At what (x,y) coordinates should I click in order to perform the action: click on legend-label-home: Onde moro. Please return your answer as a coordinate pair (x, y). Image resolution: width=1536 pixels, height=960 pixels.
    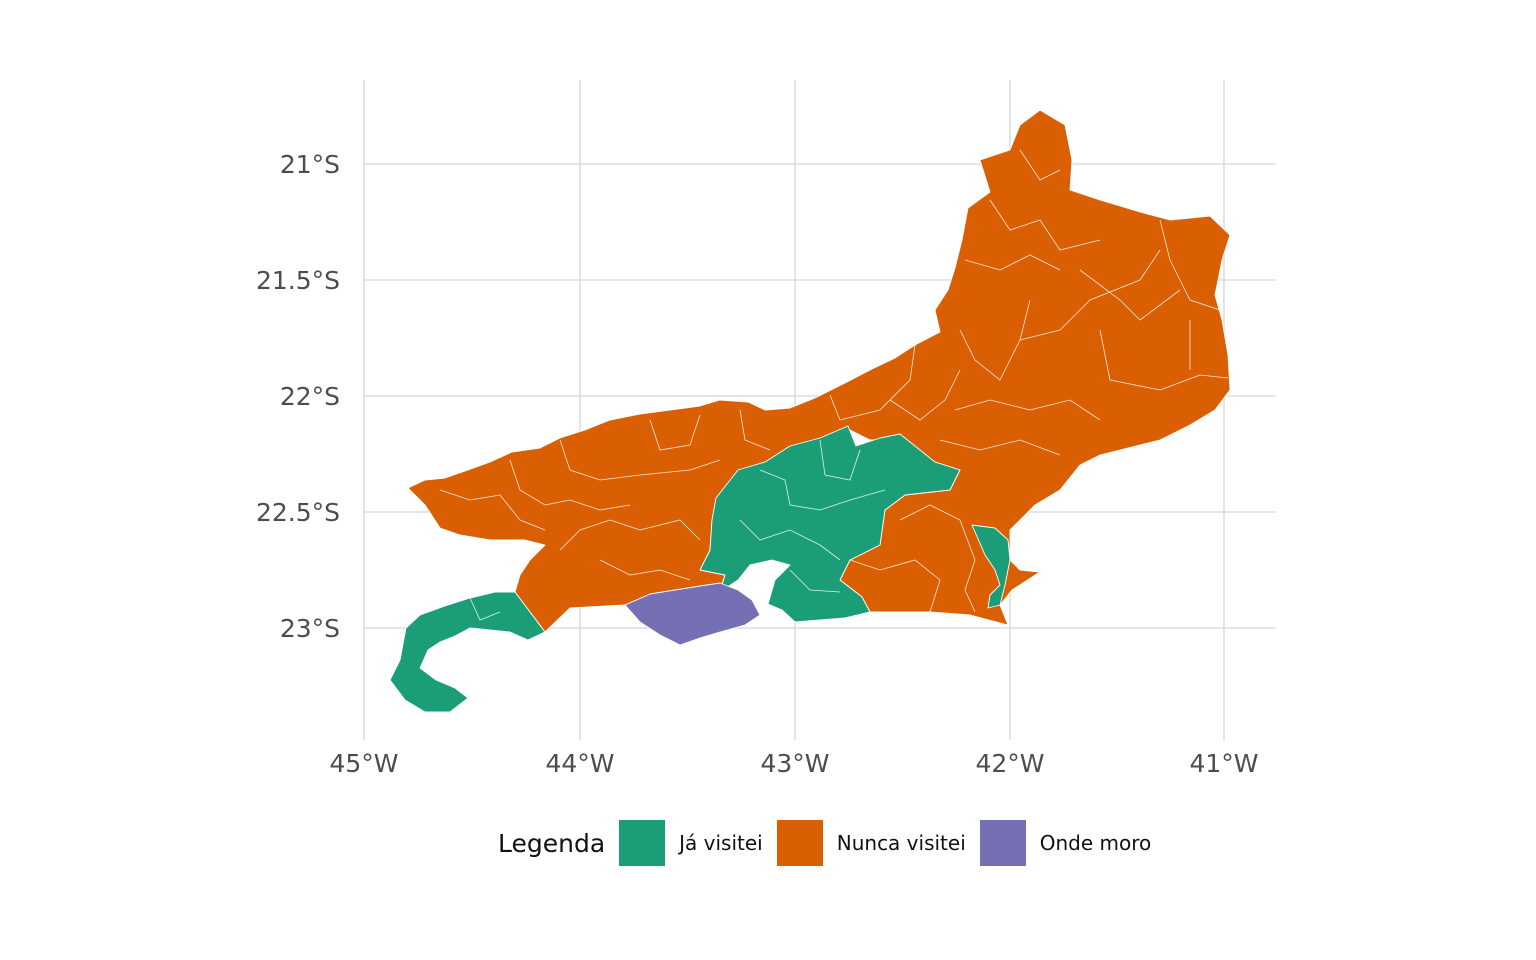
    Looking at the image, I should click on (1095, 843).